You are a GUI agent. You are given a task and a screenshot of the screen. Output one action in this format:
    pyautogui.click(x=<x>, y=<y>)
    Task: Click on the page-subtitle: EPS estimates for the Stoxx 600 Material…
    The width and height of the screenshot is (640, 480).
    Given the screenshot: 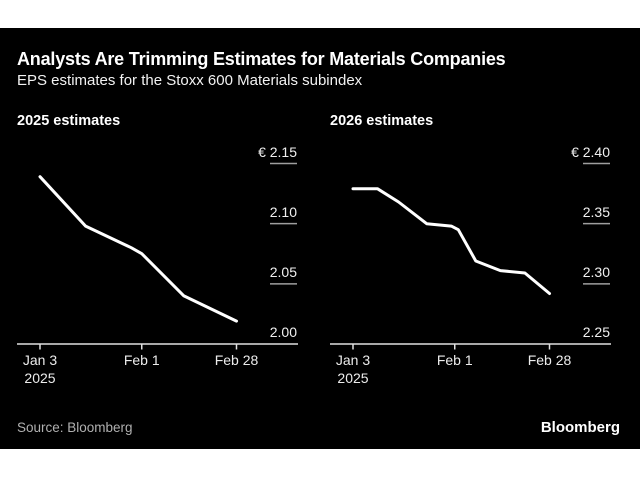 What is the action you would take?
    pyautogui.click(x=190, y=80)
    